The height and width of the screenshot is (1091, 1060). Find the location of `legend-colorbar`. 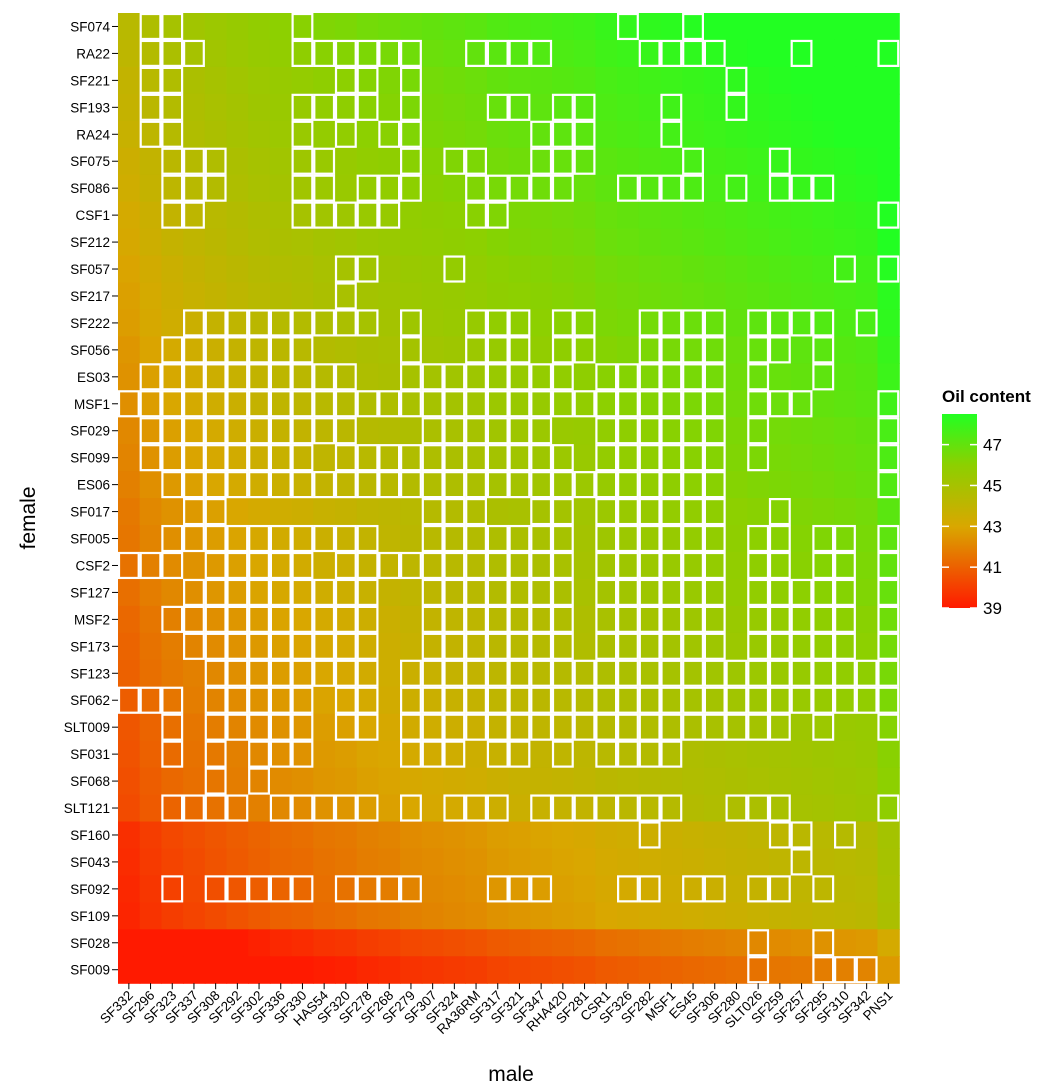

legend-colorbar is located at coordinates (959, 511).